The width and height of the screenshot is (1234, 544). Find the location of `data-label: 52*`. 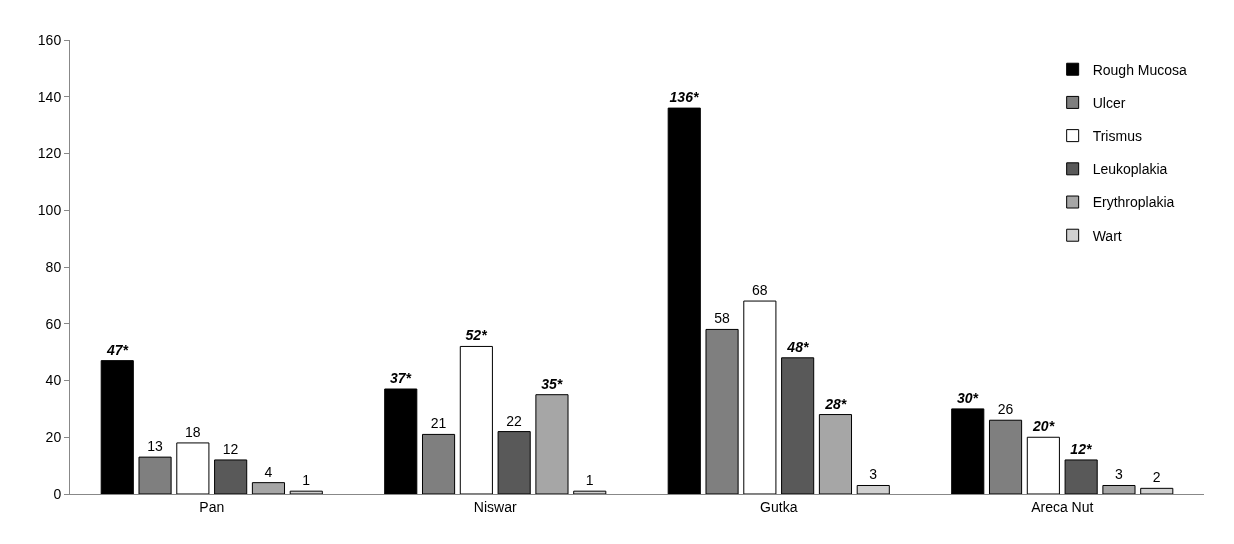

data-label: 52* is located at coordinates (476, 335).